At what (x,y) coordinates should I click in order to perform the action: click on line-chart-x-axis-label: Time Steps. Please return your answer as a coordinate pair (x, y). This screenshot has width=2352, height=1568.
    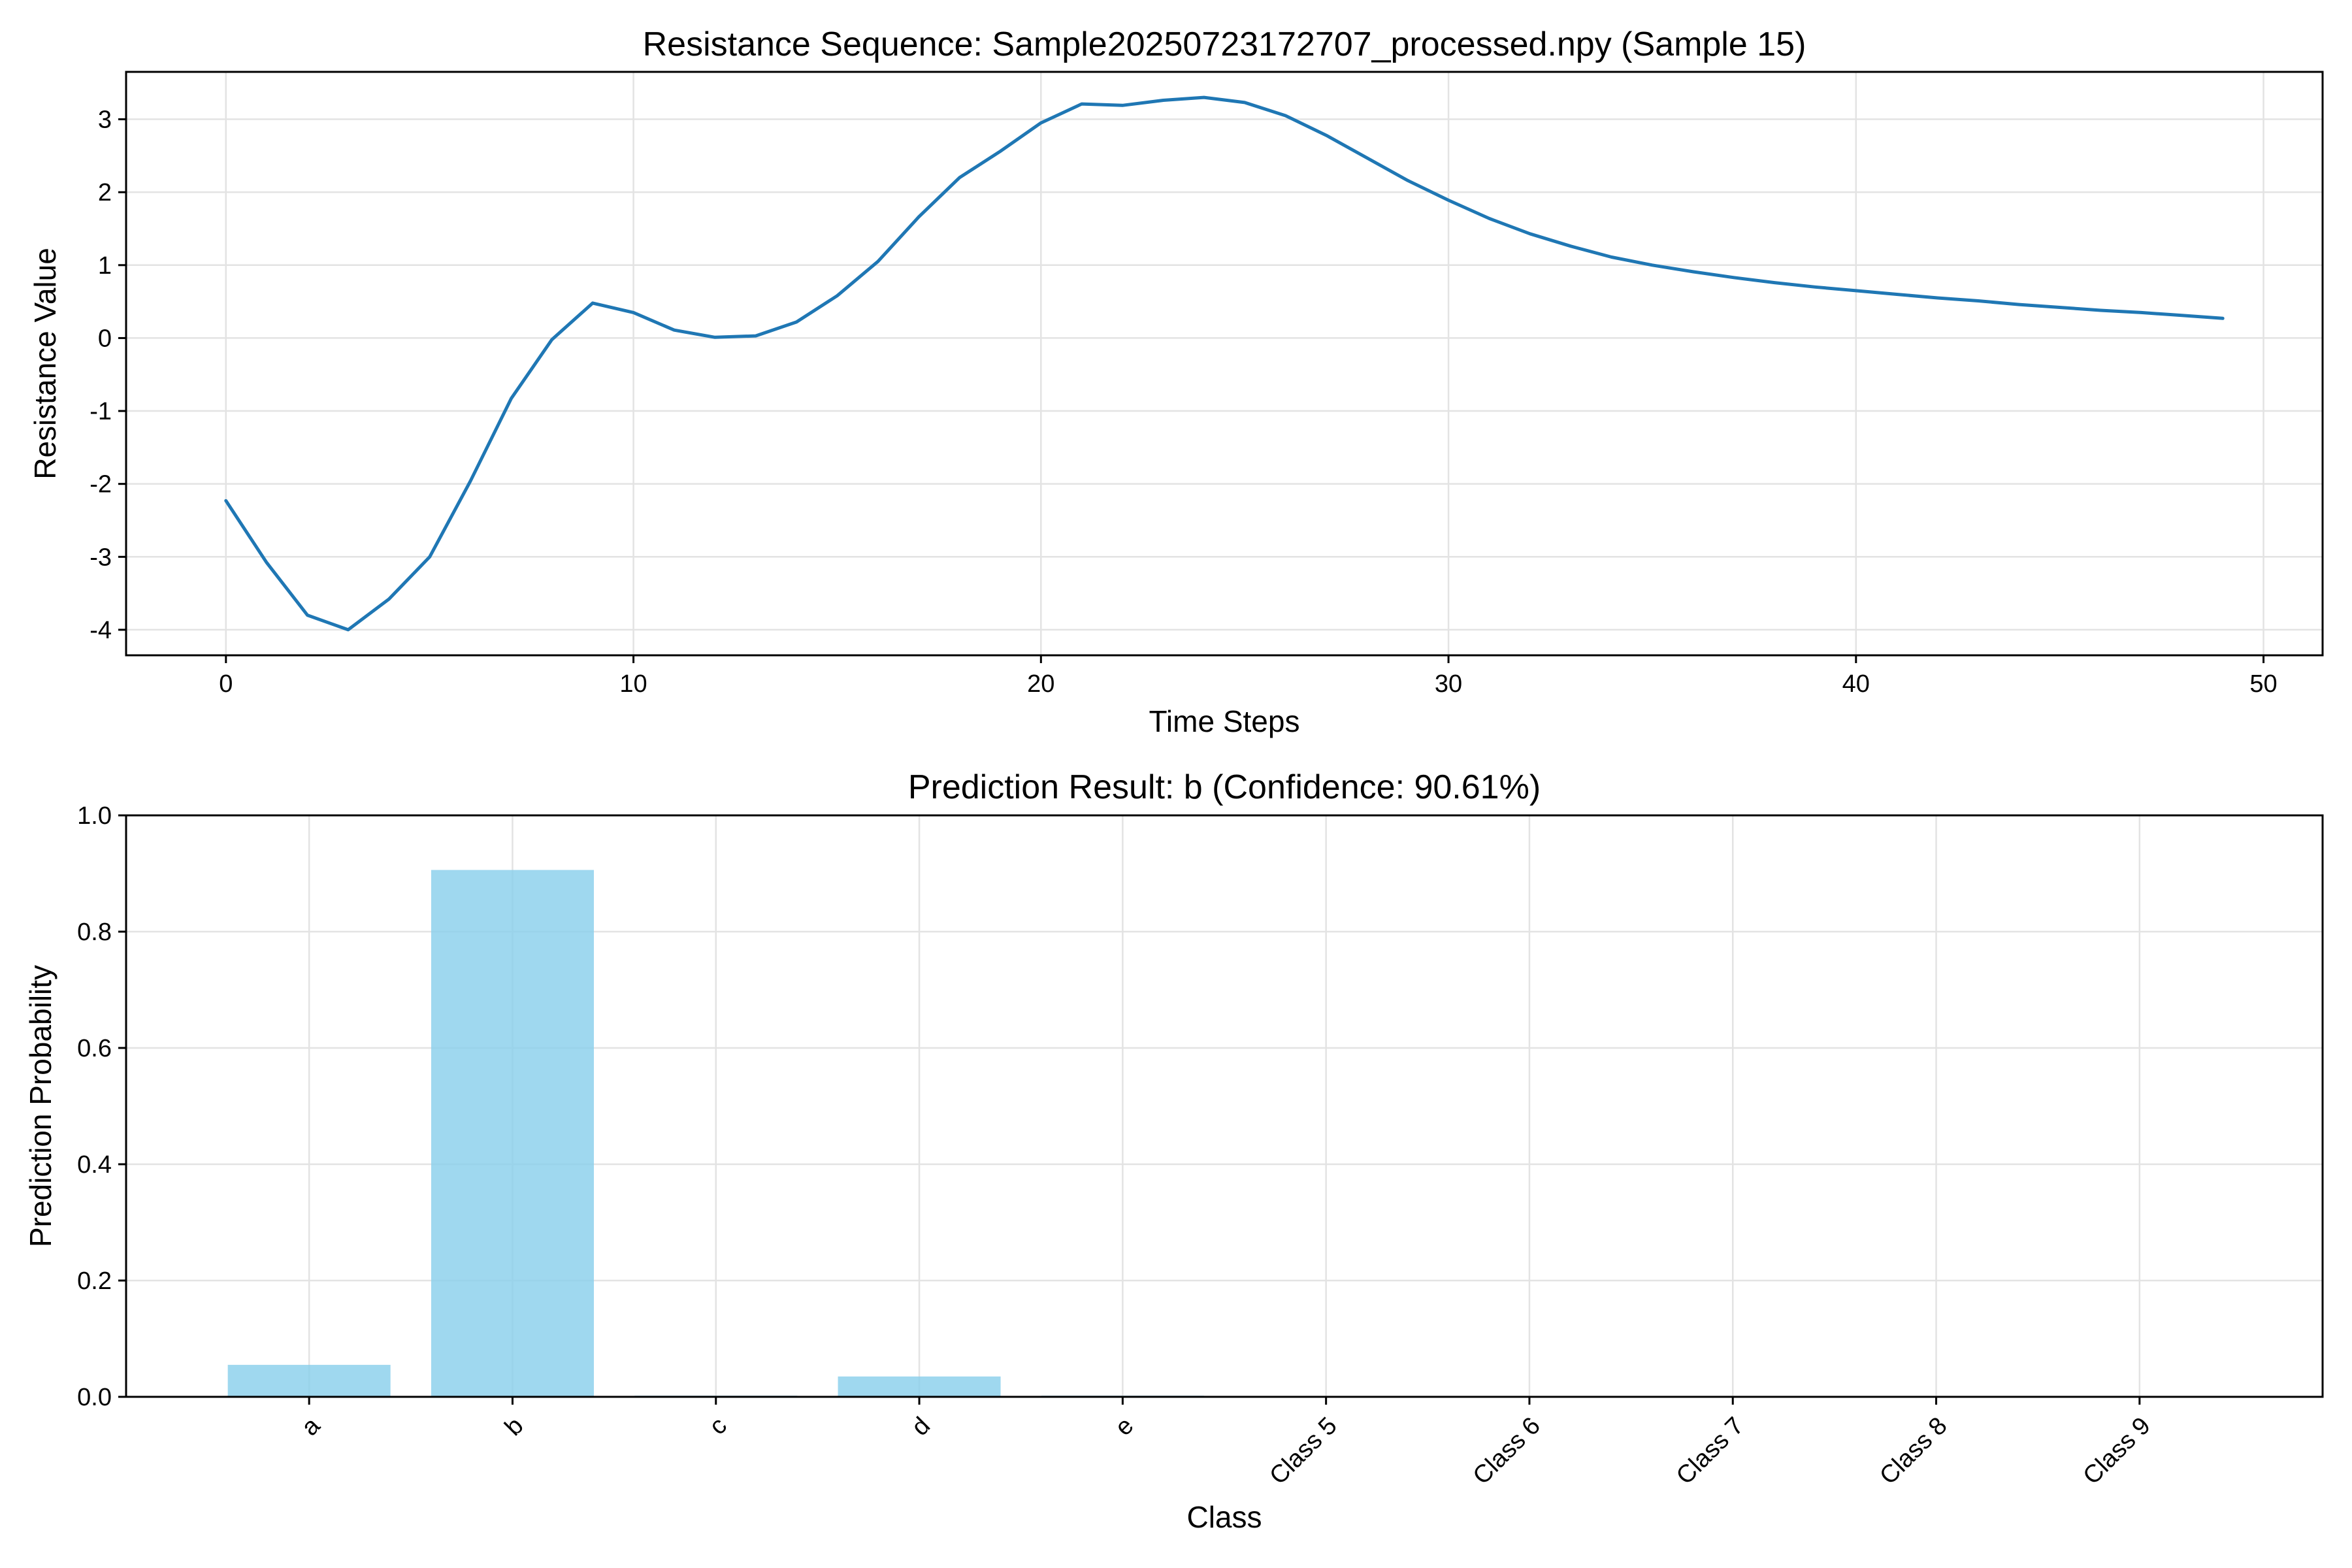
    Looking at the image, I should click on (1224, 721).